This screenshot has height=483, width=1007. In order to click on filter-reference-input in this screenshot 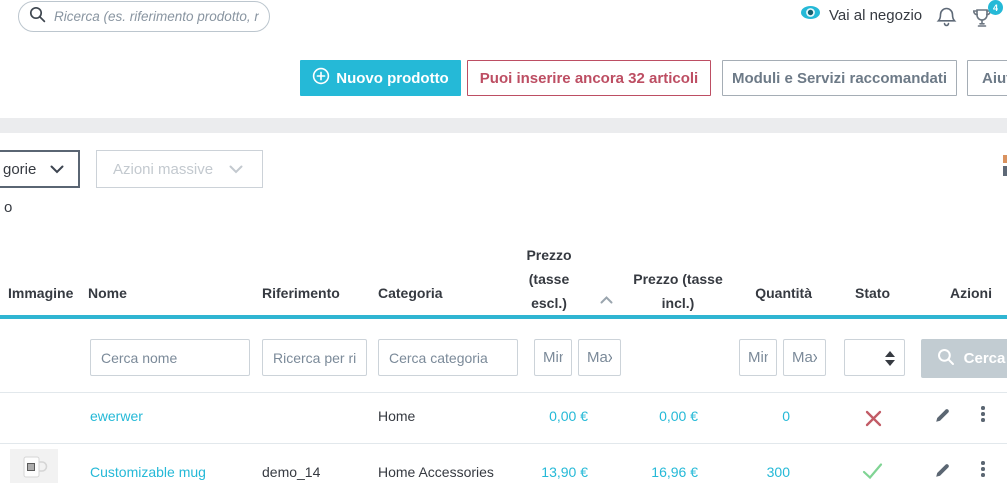, I will do `click(314, 357)`.